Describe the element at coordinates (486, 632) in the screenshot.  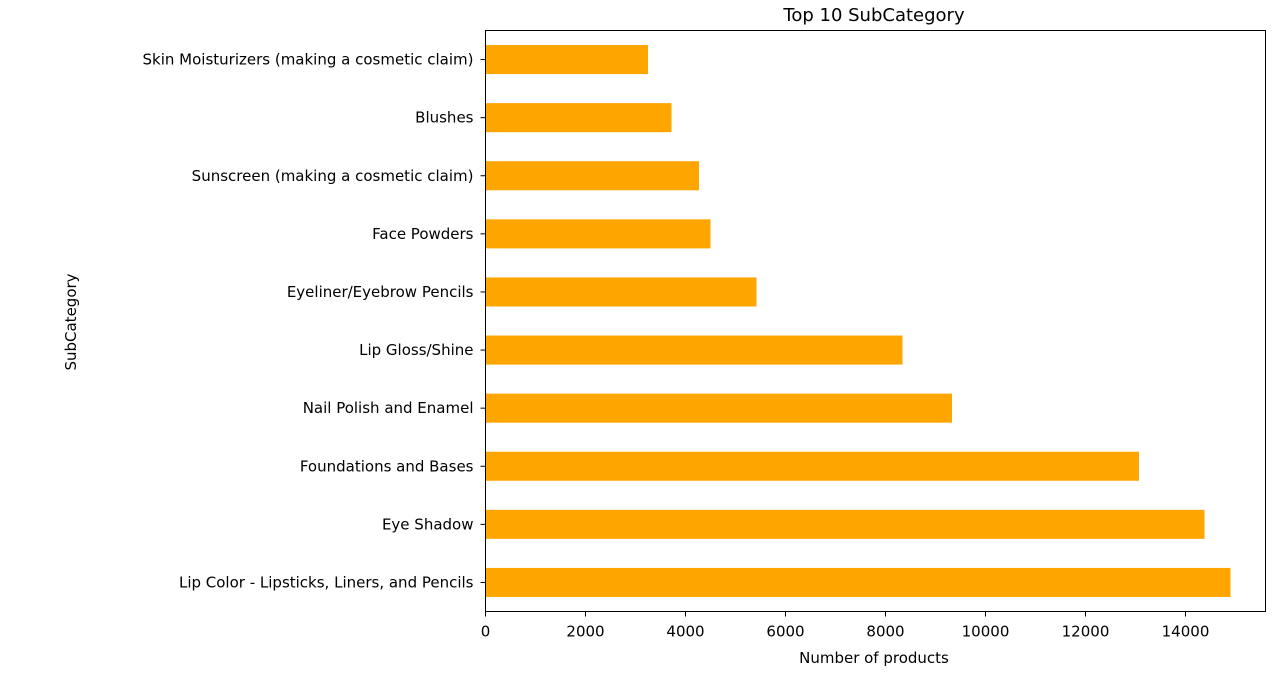
I see `x-tick-label: 0` at that location.